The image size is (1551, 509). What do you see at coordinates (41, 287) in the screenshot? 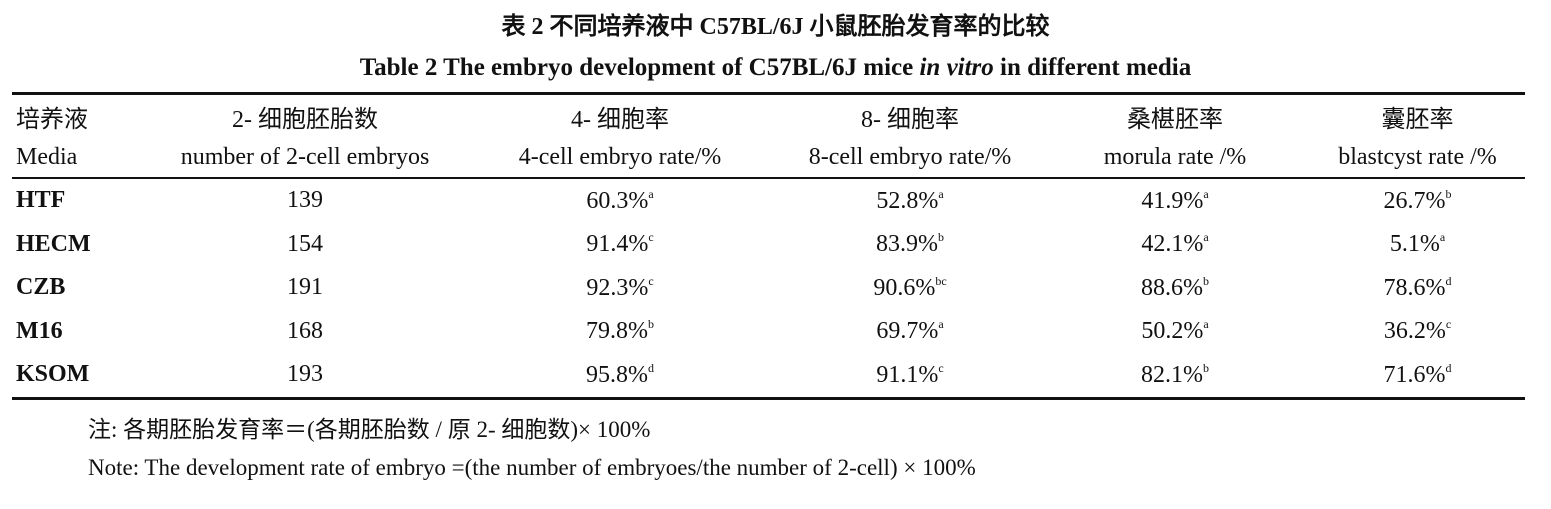
I see `cell-value: CZB` at bounding box center [41, 287].